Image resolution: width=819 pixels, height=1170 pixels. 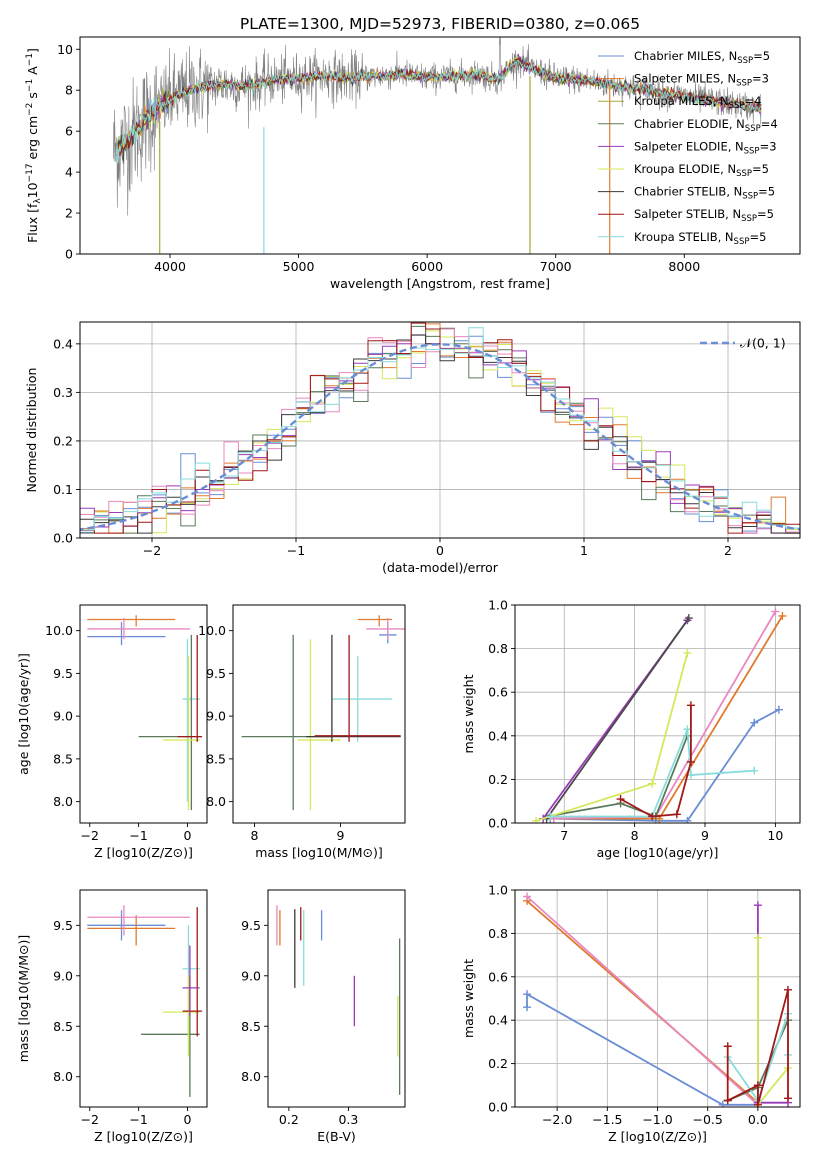 I want to click on x-axis-label: age [log10(age/yr)], so click(x=658, y=852).